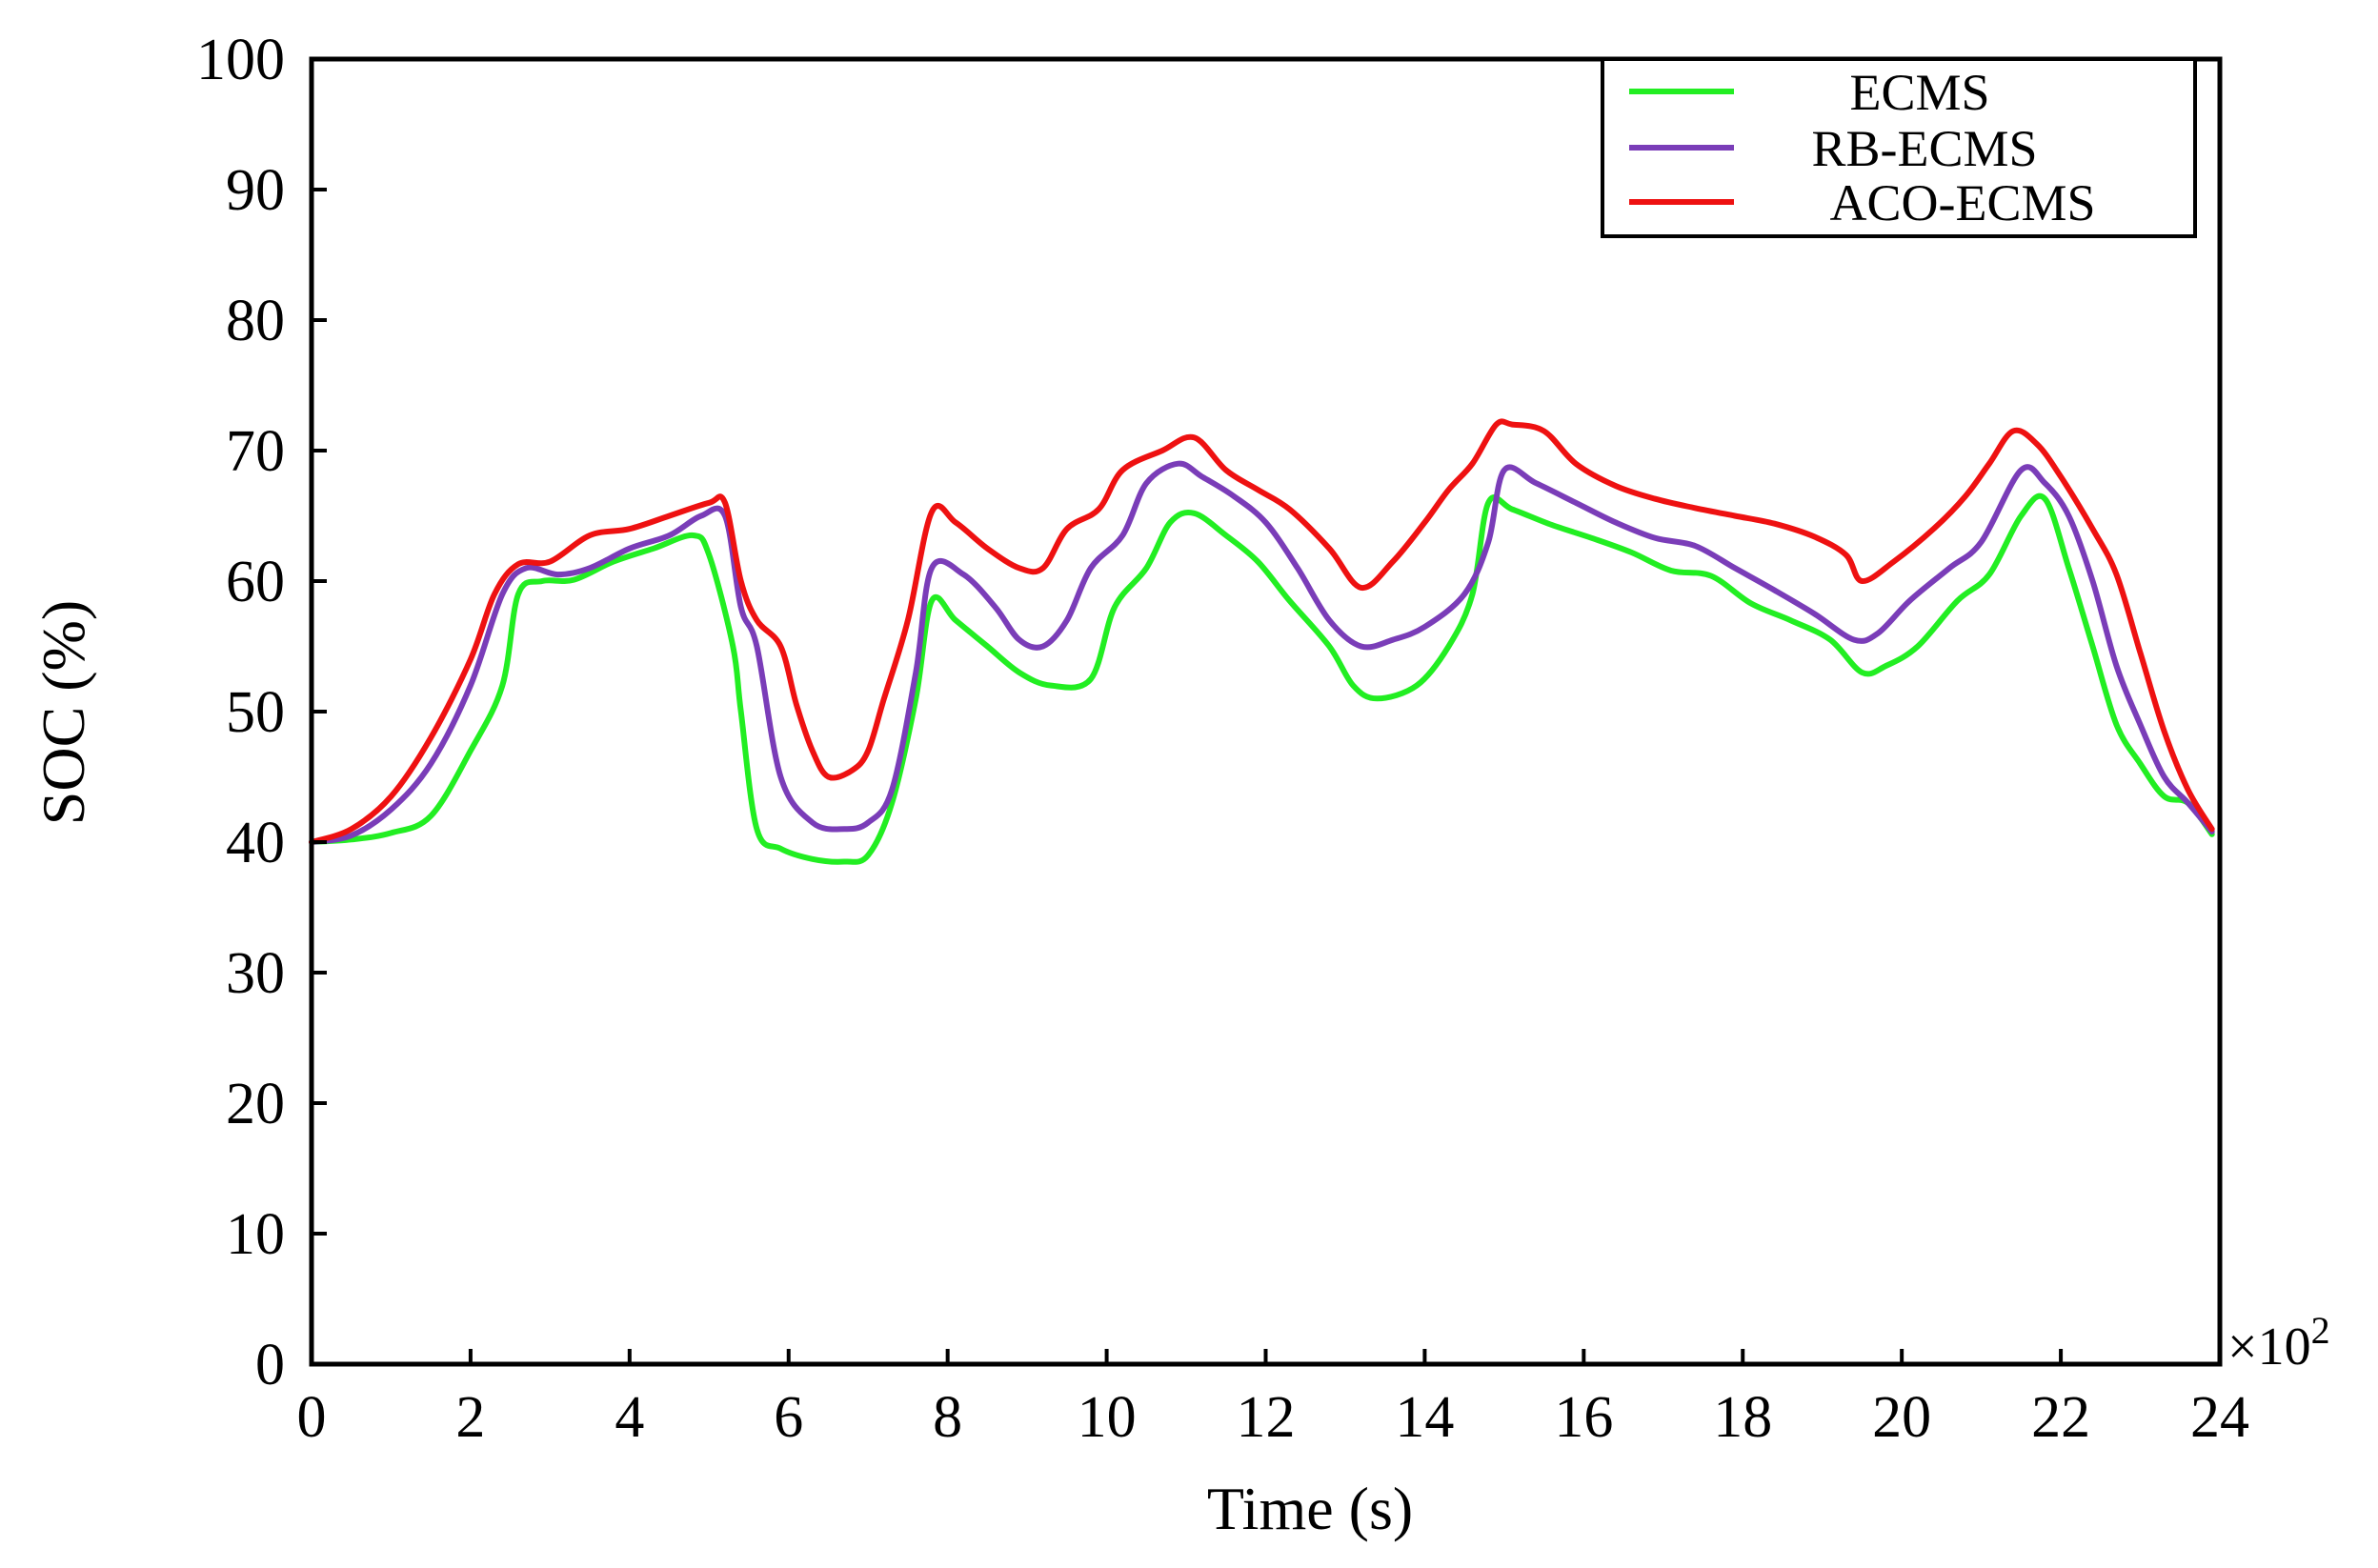  What do you see at coordinates (629, 1417) in the screenshot?
I see `x-tick-label-4: 4` at bounding box center [629, 1417].